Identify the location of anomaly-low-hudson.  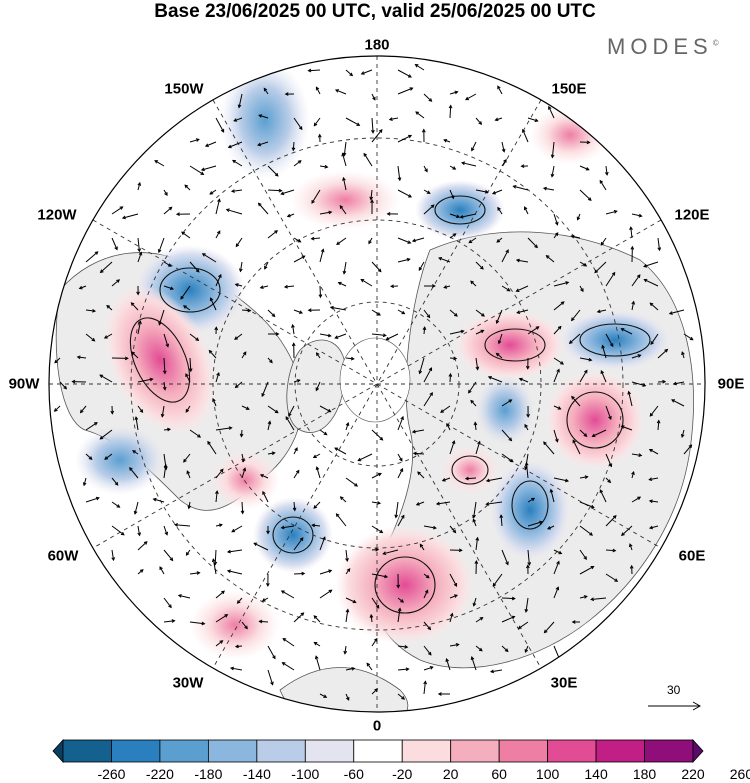
(120, 460).